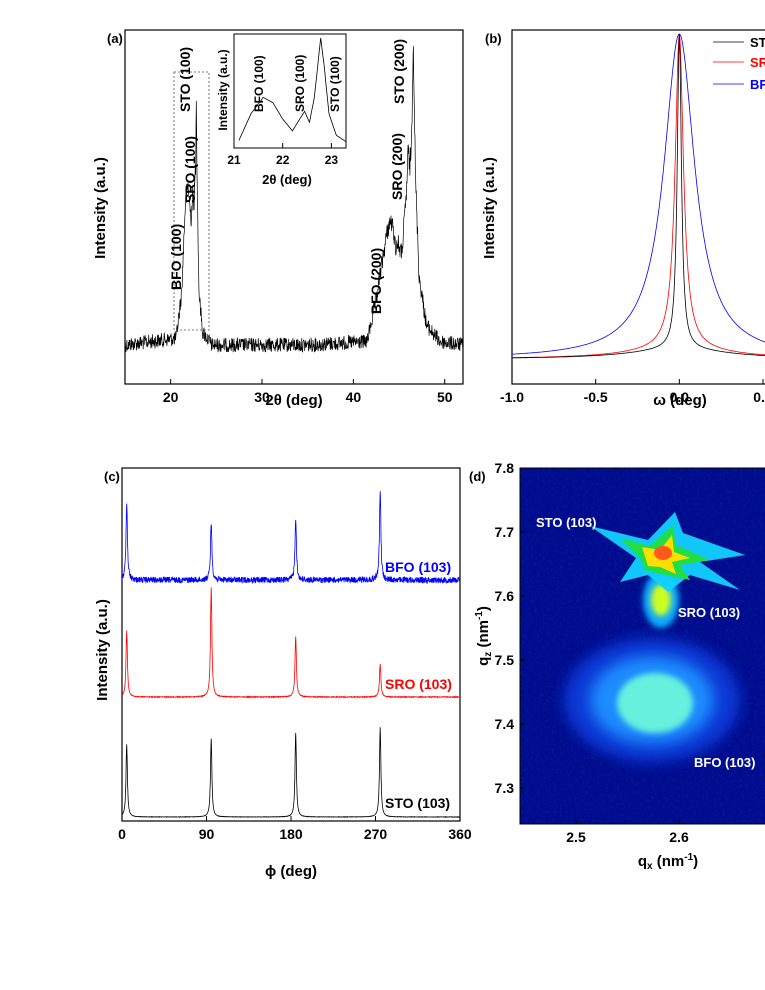 This screenshot has height=990, width=765. Describe the element at coordinates (505, 660) in the screenshot. I see `y-tick-label: 7.5` at that location.